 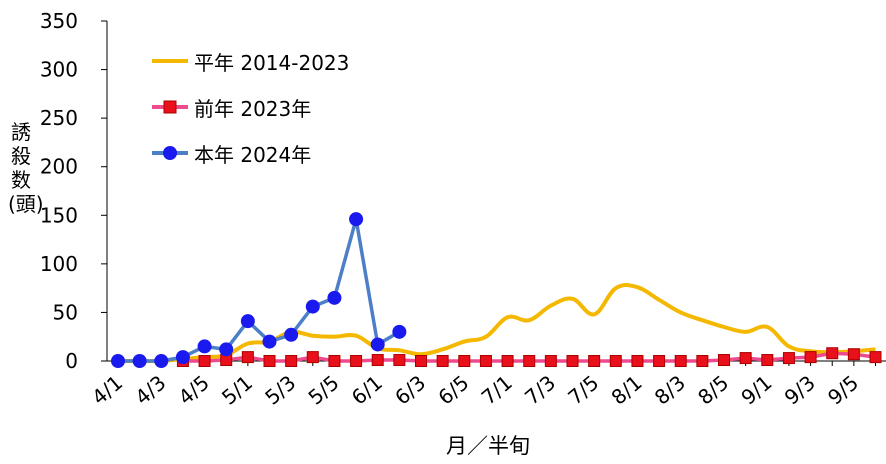 What do you see at coordinates (65, 312) in the screenshot?
I see `y-tick-label: 50` at bounding box center [65, 312].